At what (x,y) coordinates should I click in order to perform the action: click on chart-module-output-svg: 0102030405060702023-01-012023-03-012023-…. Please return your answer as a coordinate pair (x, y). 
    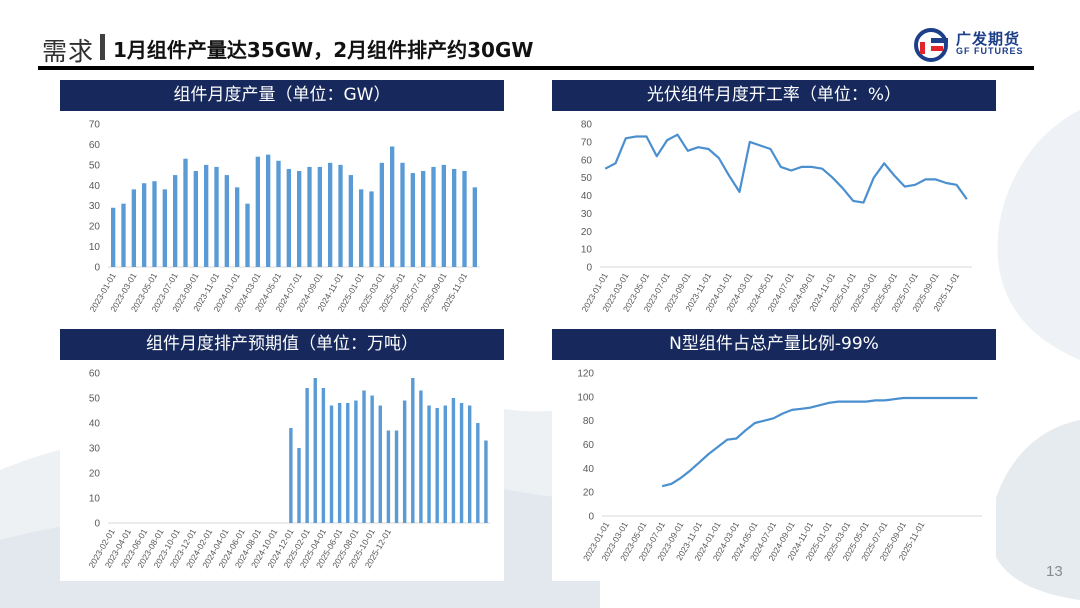
    Looking at the image, I should click on (283, 217).